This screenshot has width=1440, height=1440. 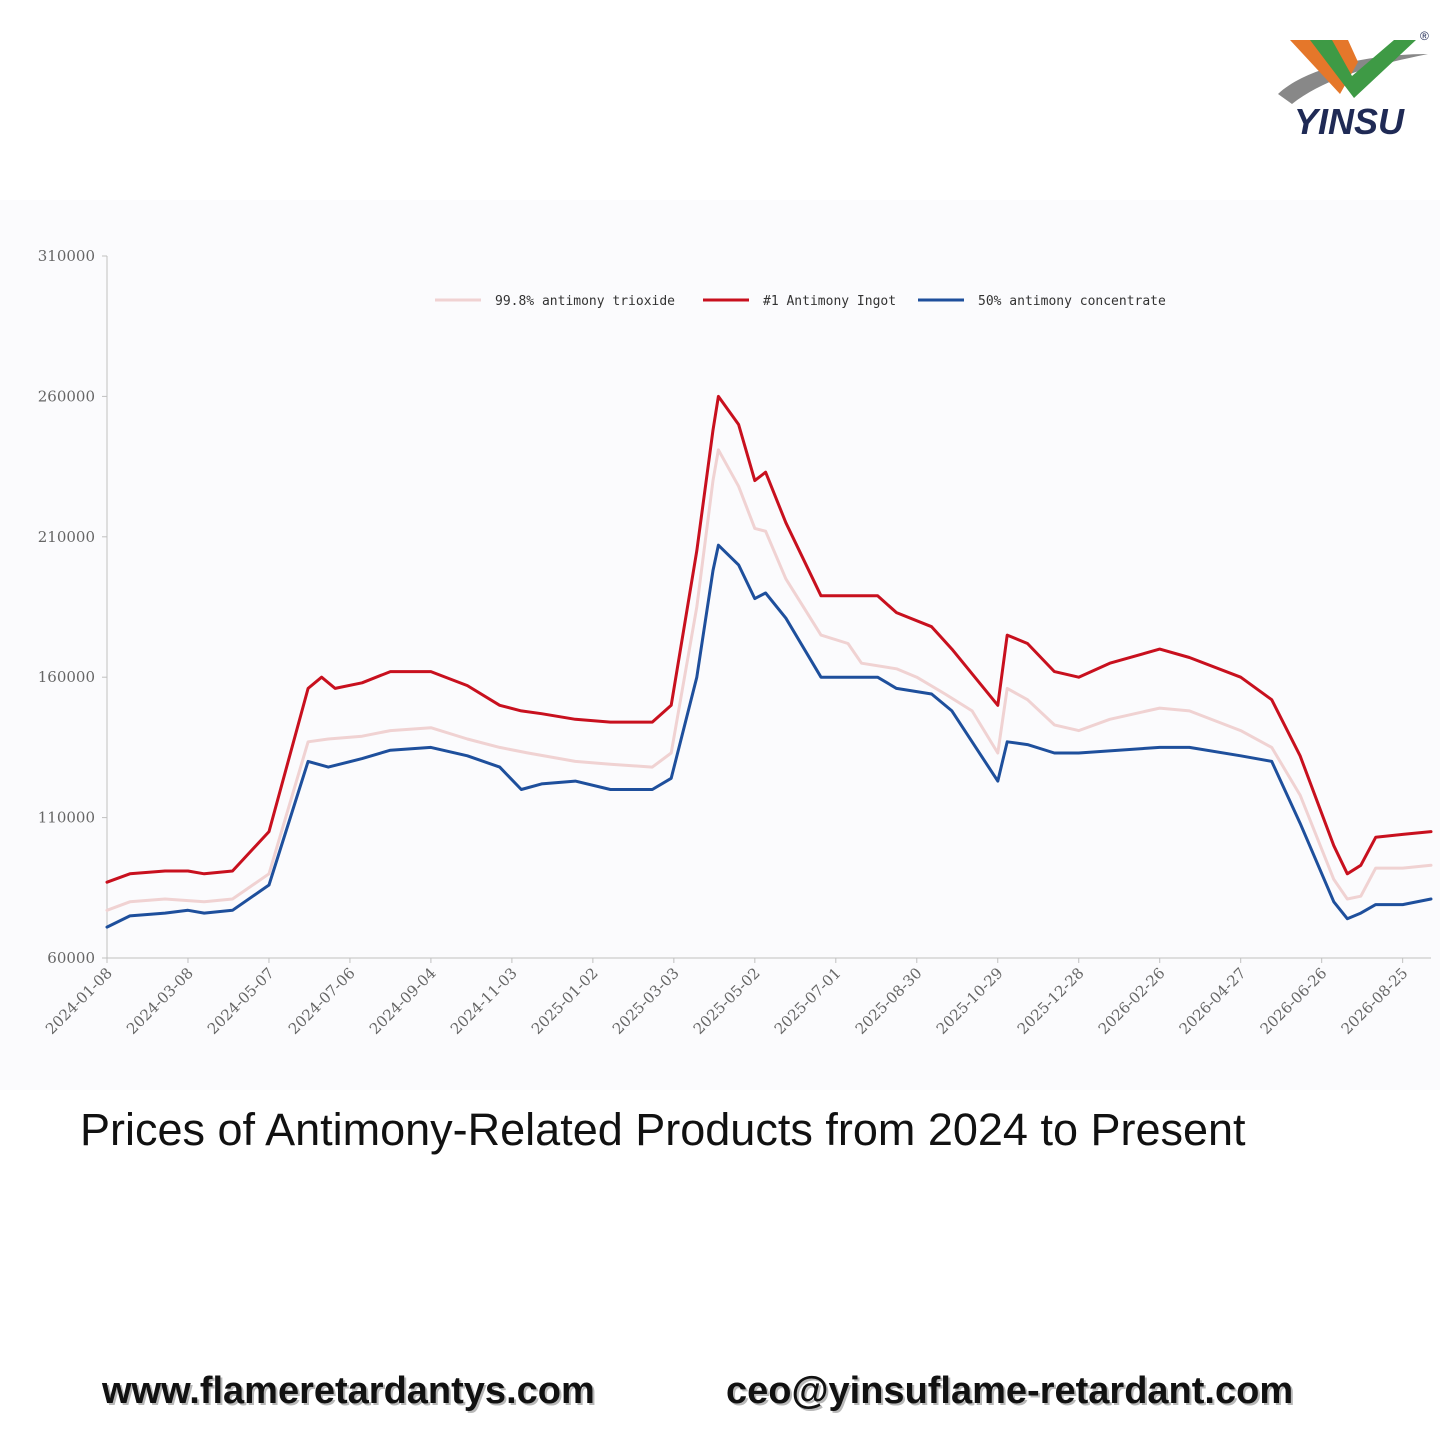 I want to click on x-tick-label: 2025-12-28, so click(x=1051, y=1001).